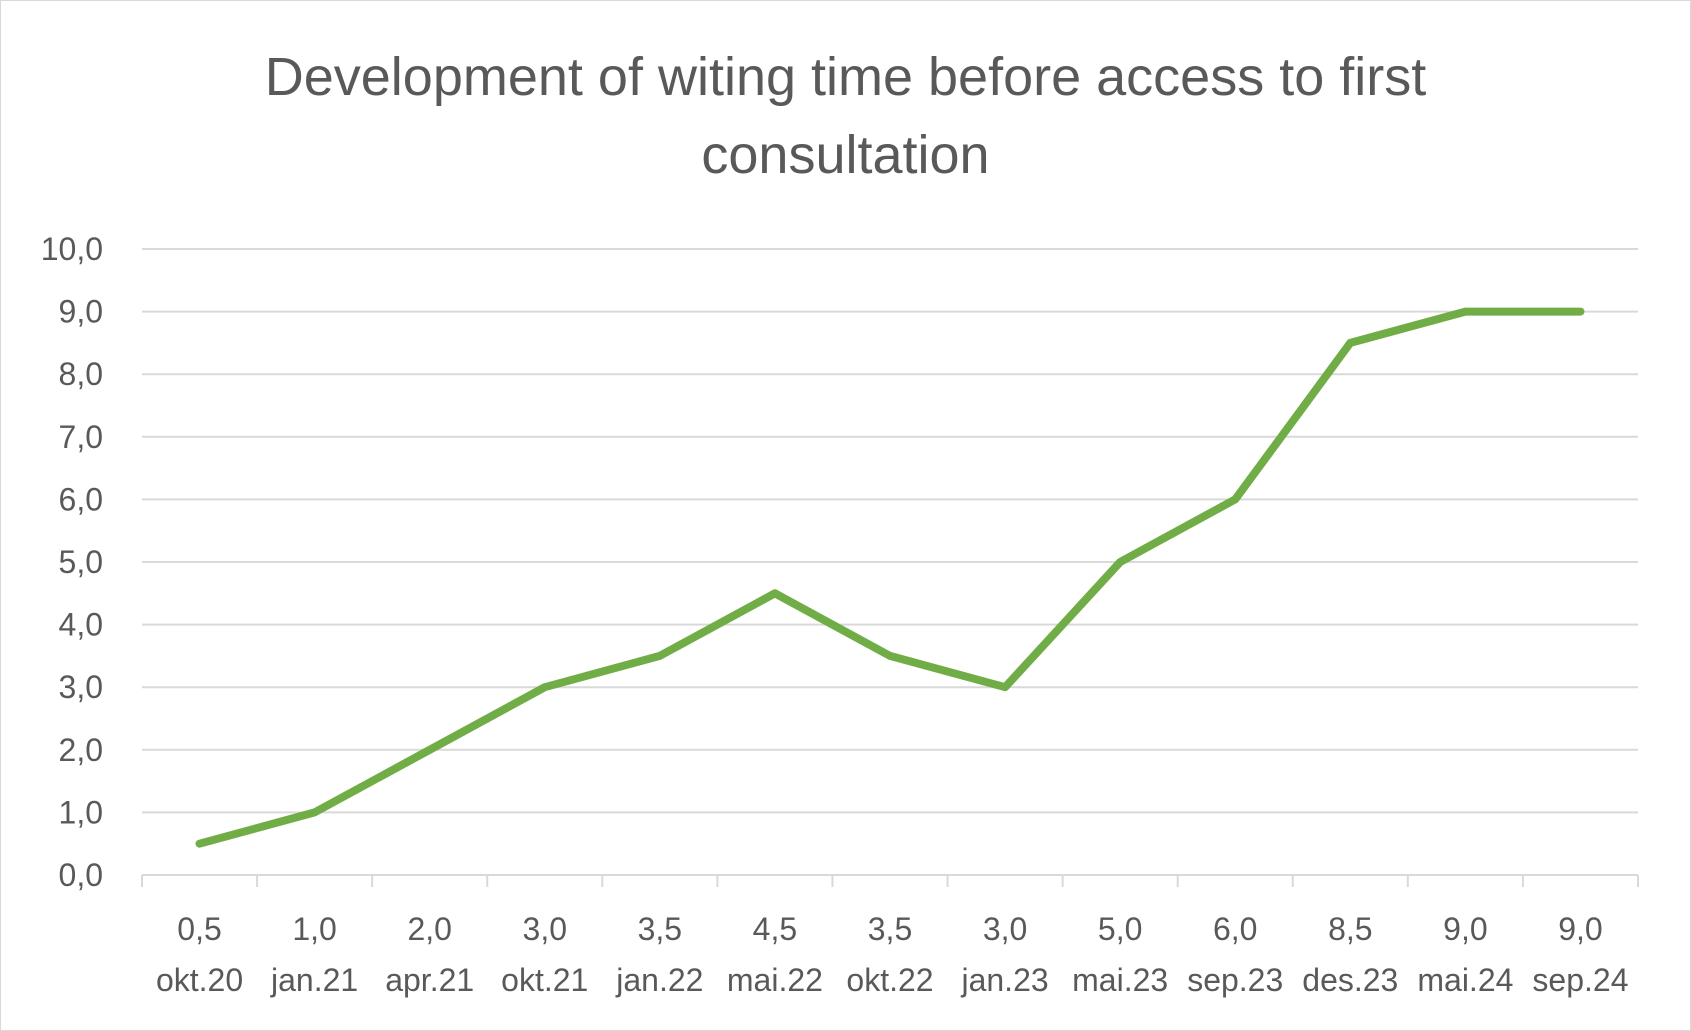 Image resolution: width=1691 pixels, height=1031 pixels. I want to click on y-tick-label: 10,0, so click(72, 249).